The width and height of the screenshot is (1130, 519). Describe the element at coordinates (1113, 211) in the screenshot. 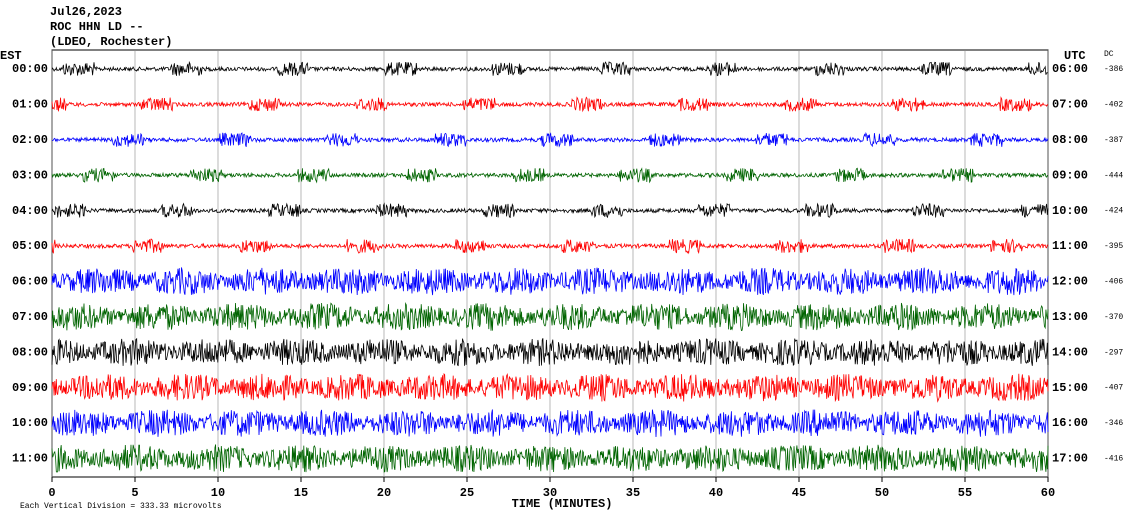

I see `dc-value: -424` at that location.